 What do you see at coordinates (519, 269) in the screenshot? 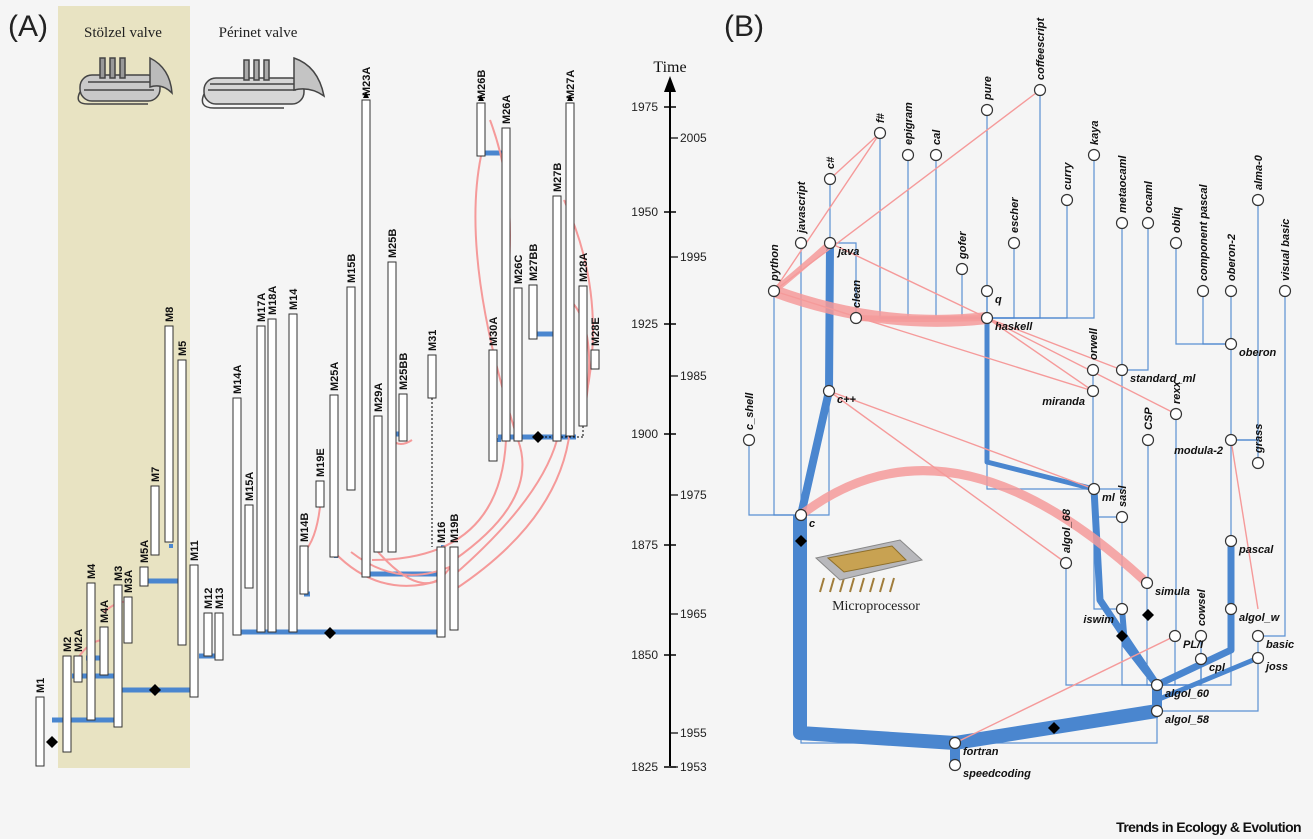
I see `model-label-m26c: M26C` at bounding box center [519, 269].